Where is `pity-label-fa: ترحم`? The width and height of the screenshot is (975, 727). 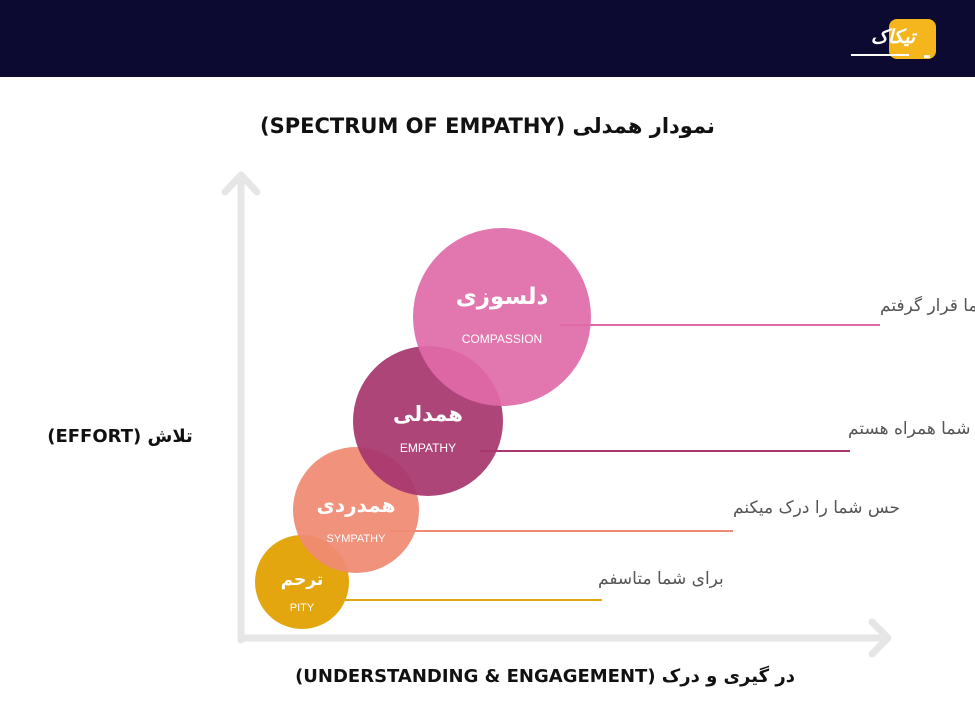 pity-label-fa: ترحم is located at coordinates (302, 580).